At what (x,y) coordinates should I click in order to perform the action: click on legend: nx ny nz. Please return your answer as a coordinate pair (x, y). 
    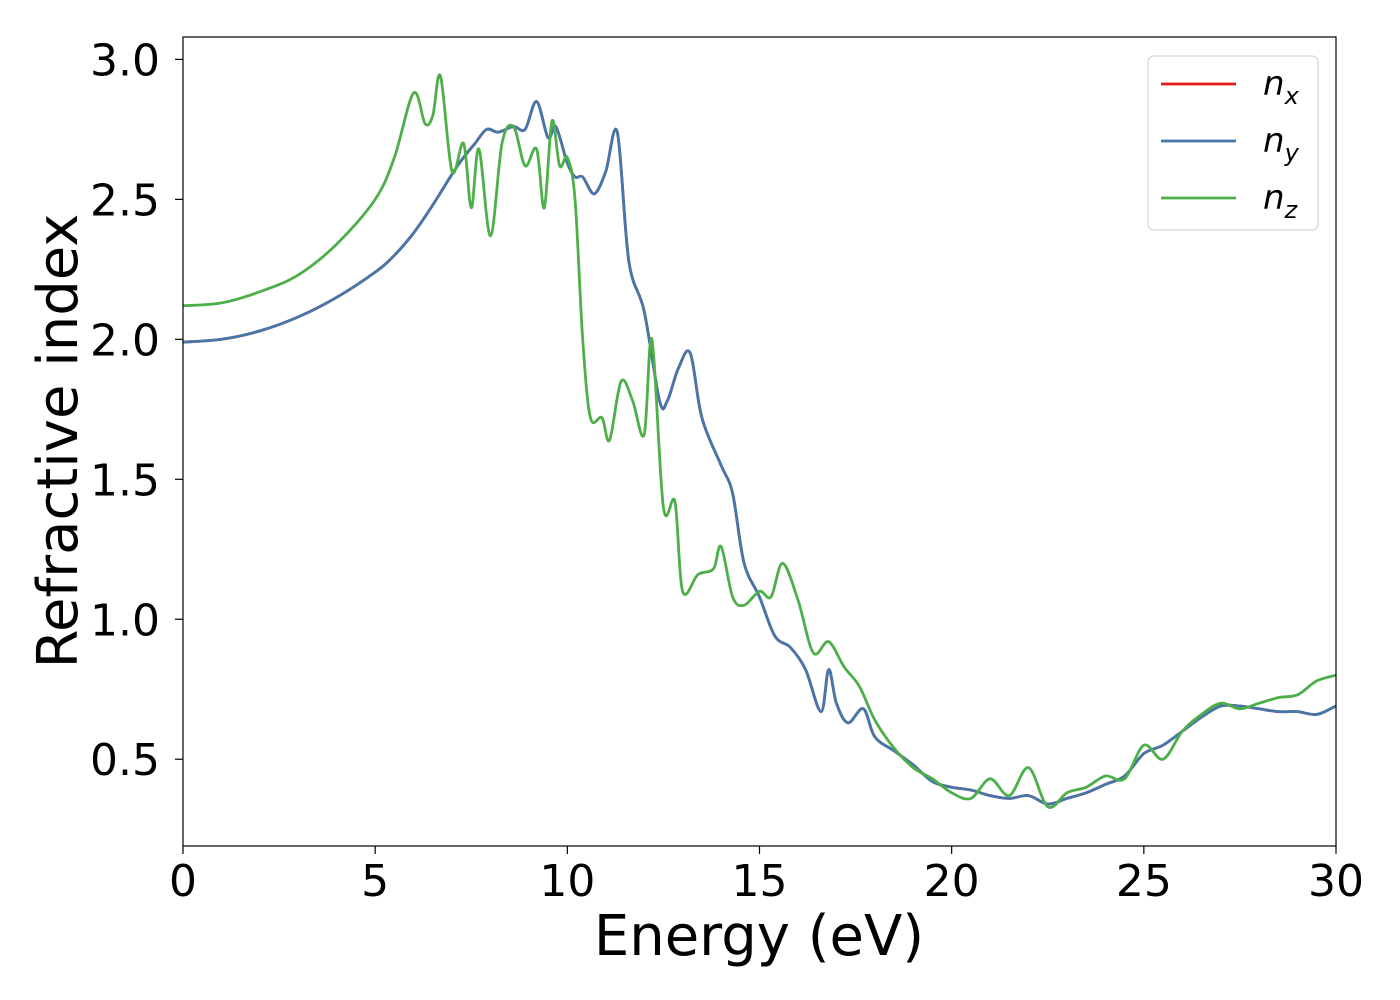
    Looking at the image, I should click on (1233, 143).